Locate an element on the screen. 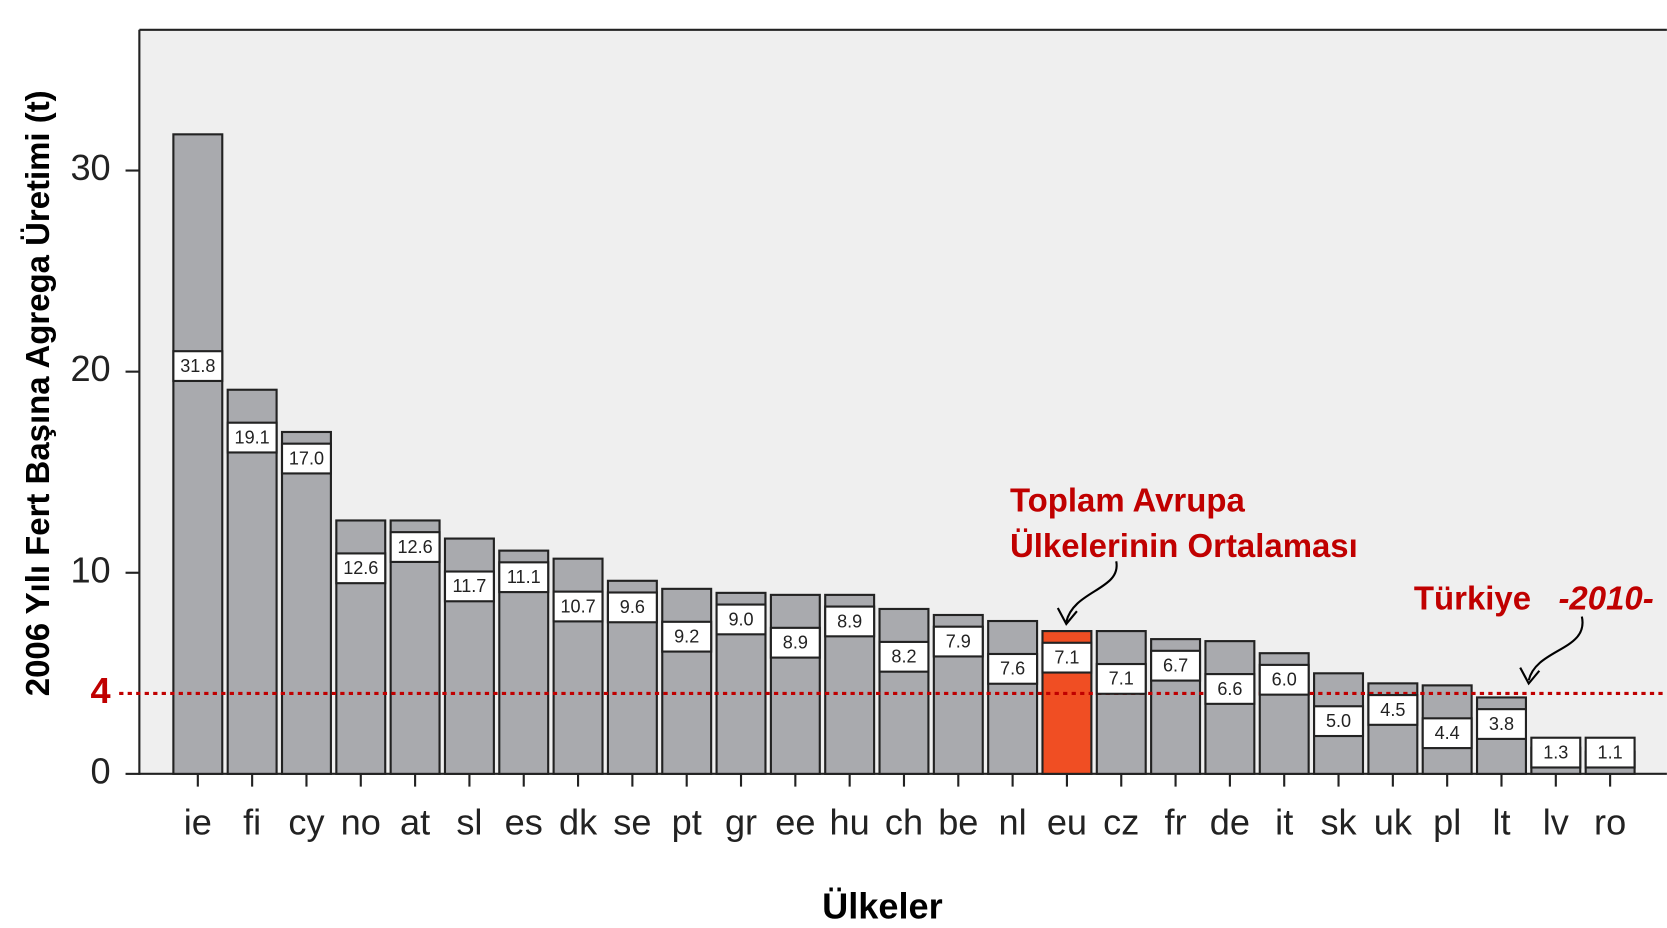 The width and height of the screenshot is (1667, 928). x-axis-title: Ülkeler is located at coordinates (882, 905).